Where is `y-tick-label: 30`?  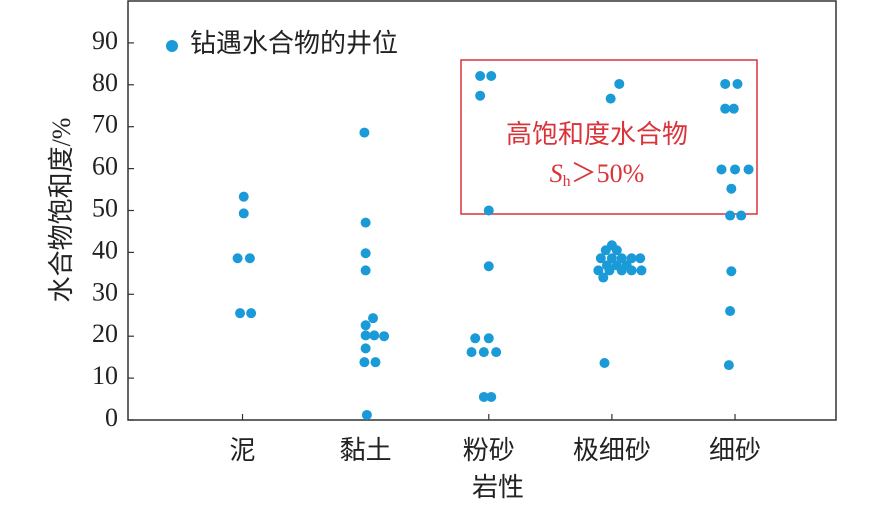 y-tick-label: 30 is located at coordinates (105, 291).